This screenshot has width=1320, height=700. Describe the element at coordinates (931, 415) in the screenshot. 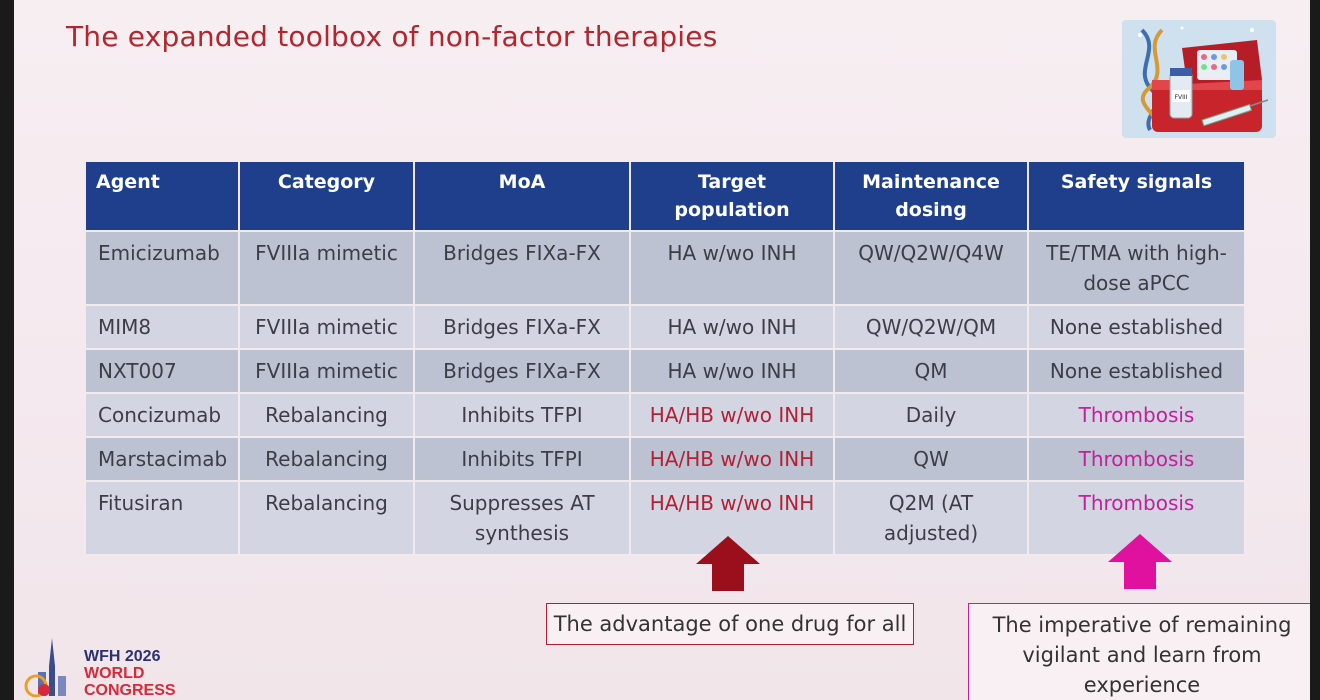

I see `cell-dosing: Daily` at that location.